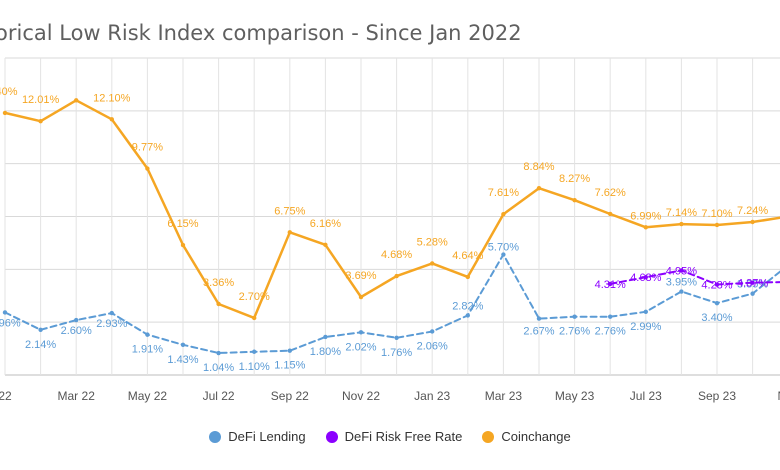 This screenshot has height=470, width=780. What do you see at coordinates (6, 396) in the screenshot?
I see `x-tick-label: 22` at bounding box center [6, 396].